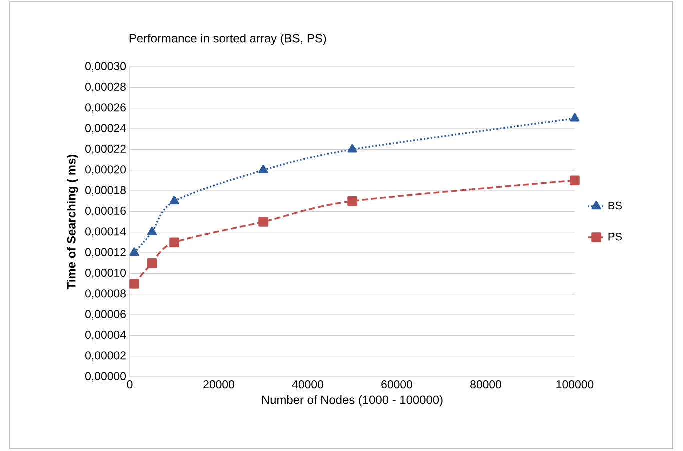 Image resolution: width=683 pixels, height=451 pixels. Describe the element at coordinates (106, 233) in the screenshot. I see `y-tick-label: 0,00014` at that location.